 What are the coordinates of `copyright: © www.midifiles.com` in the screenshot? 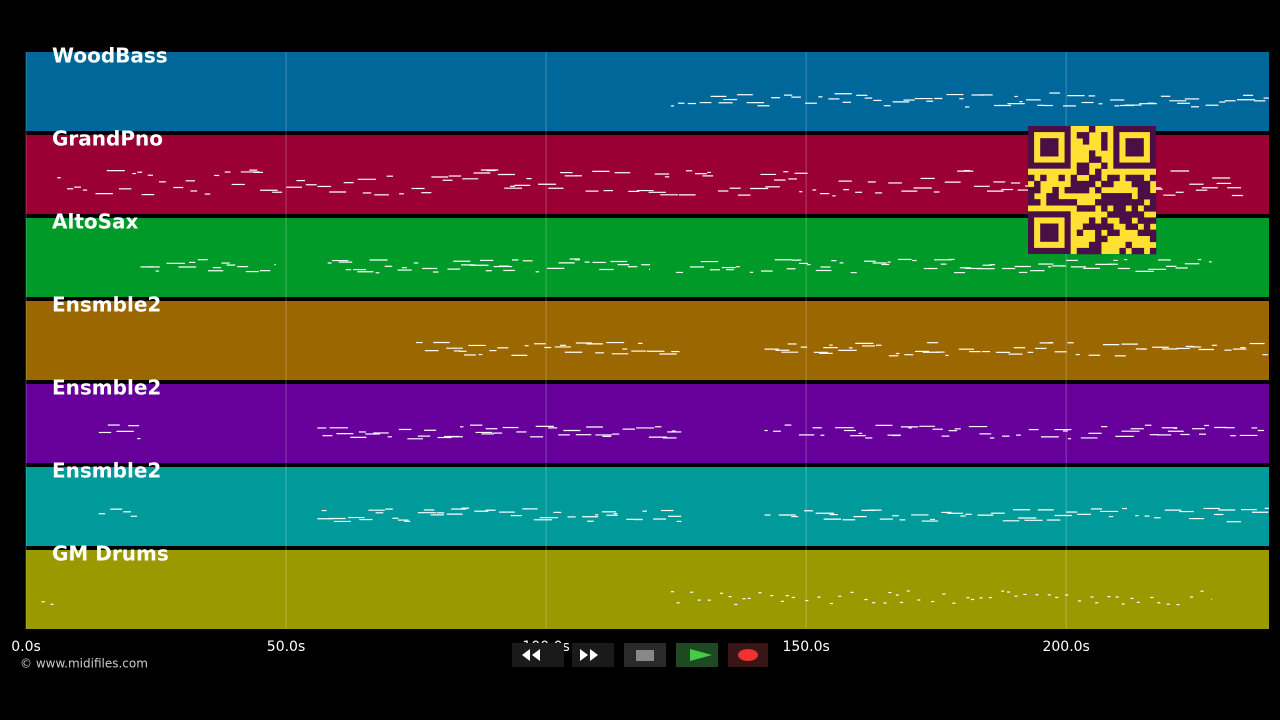 It's located at (84, 664).